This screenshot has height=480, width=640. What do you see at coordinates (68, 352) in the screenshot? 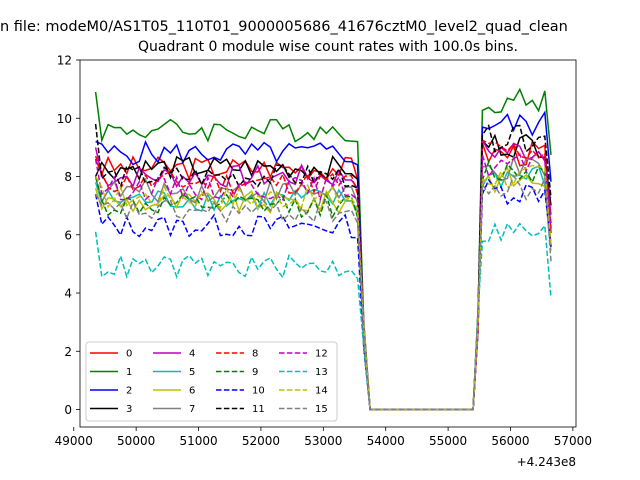
I see `y-tick-label: 2` at bounding box center [68, 352].